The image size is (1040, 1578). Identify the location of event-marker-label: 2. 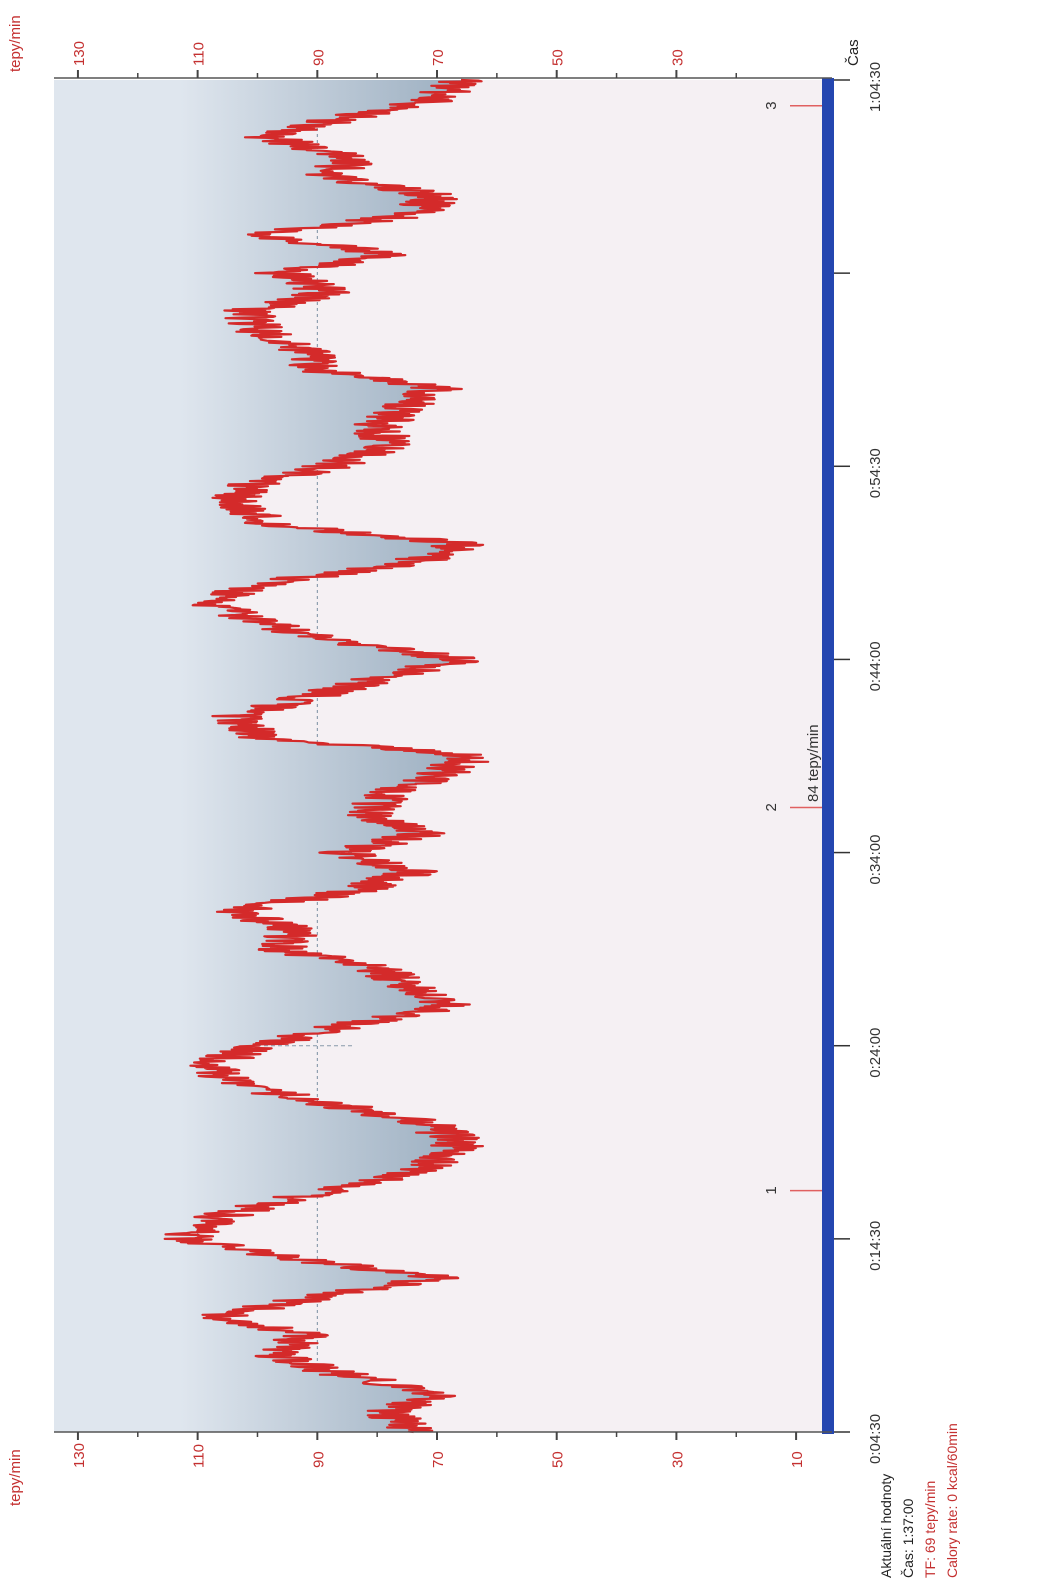
(771, 807).